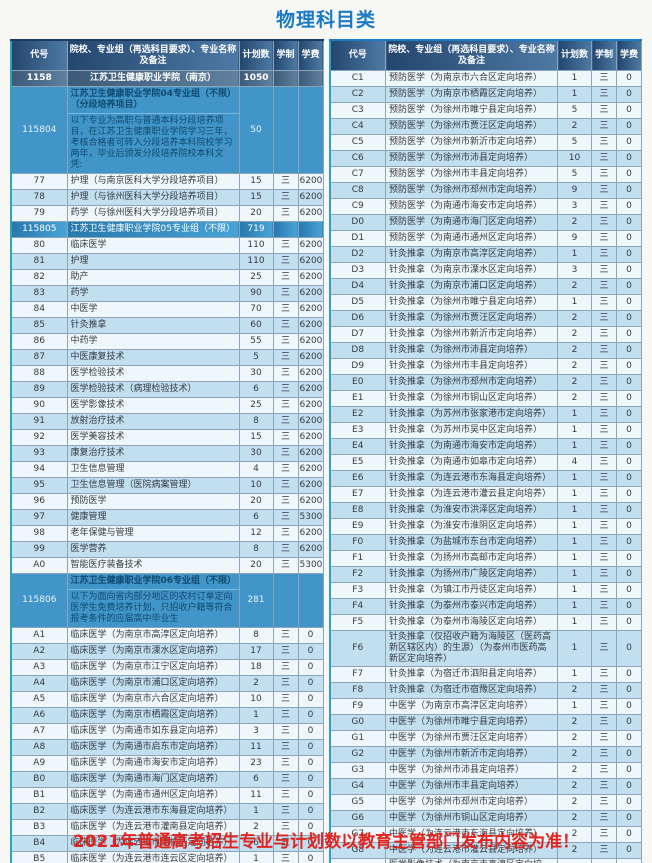 Image resolution: width=652 pixels, height=863 pixels. I want to click on major-row: 92 医学美容技术 15 三 6200, so click(167, 437).